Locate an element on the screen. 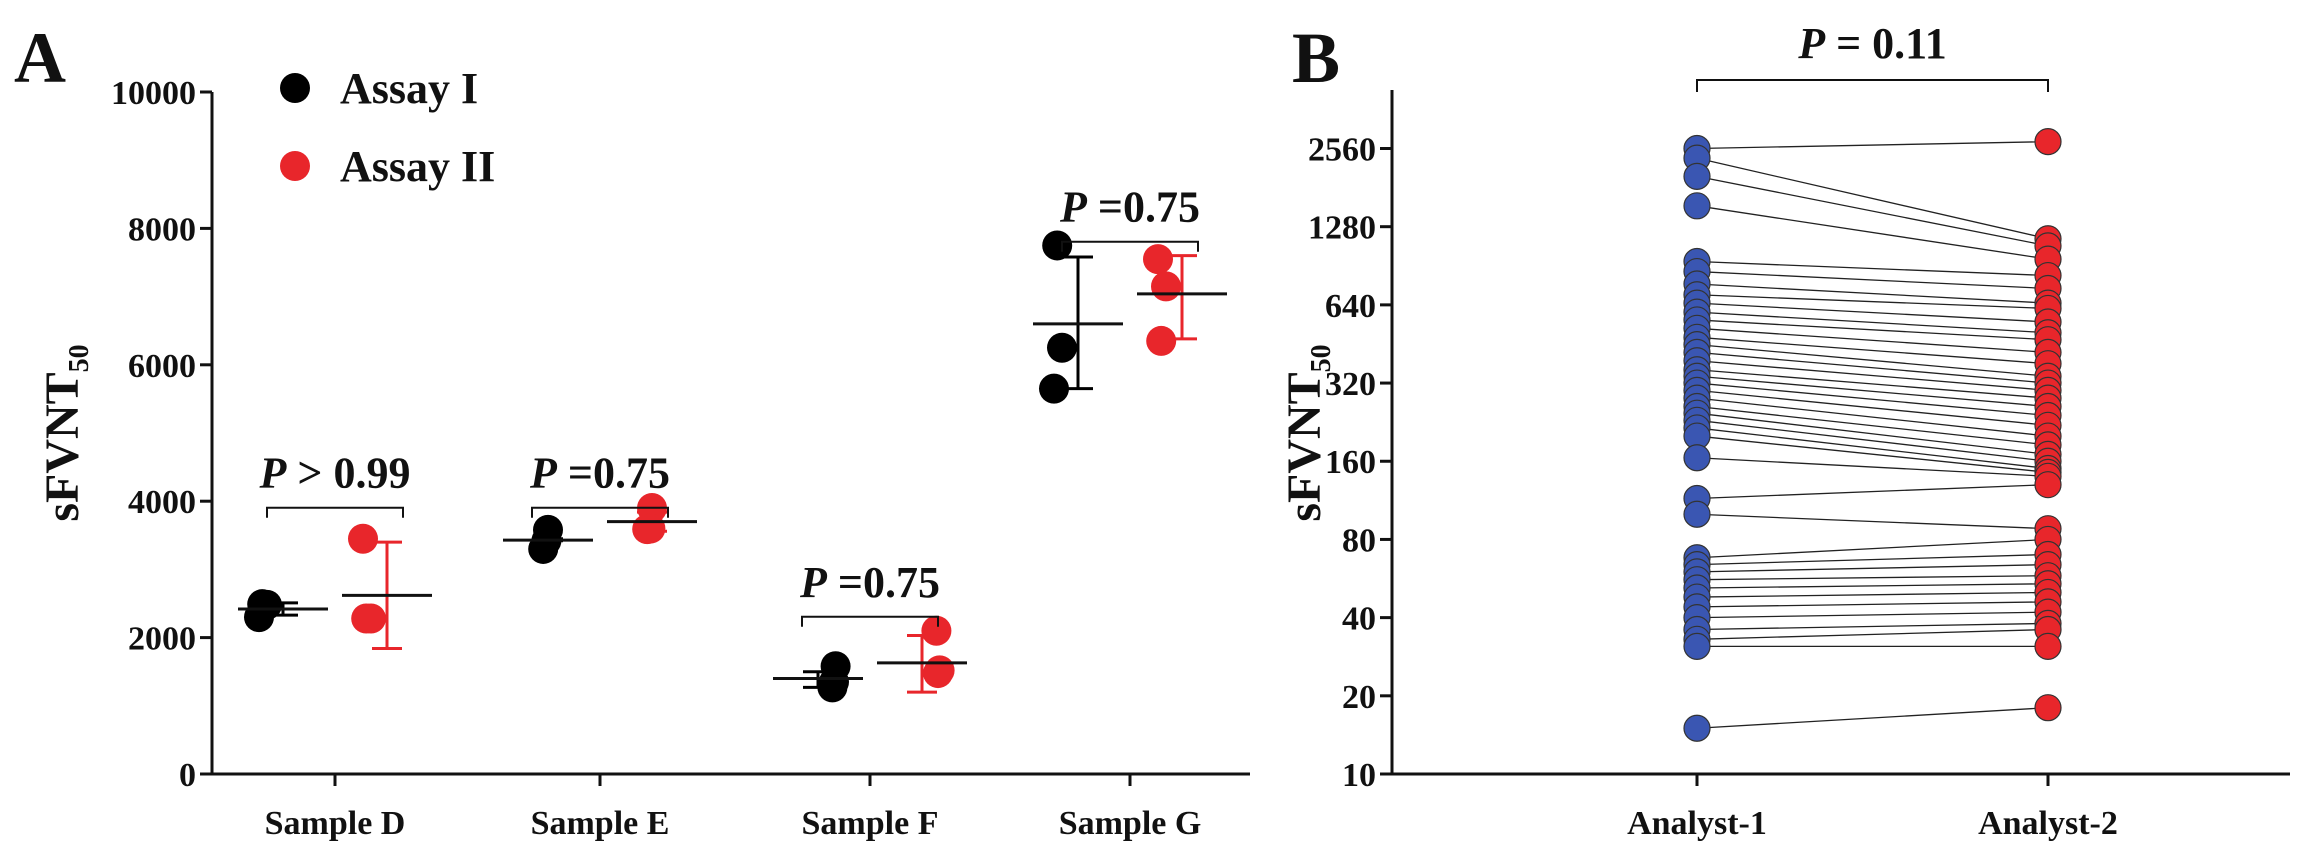  y-tick-label: 2000 is located at coordinates (162, 639).